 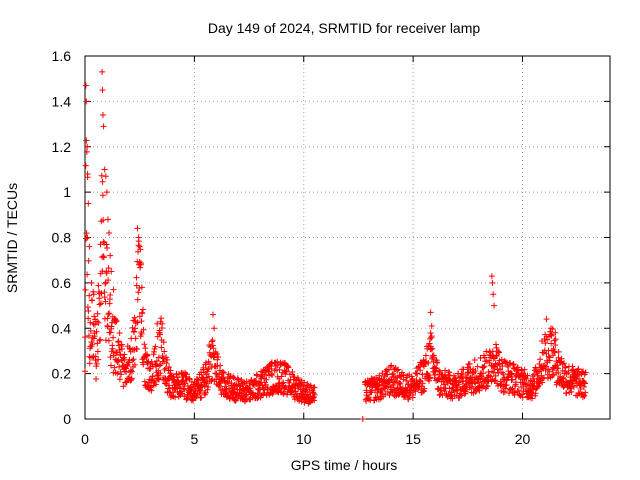 What do you see at coordinates (85, 439) in the screenshot?
I see `x-tick-label: 0` at bounding box center [85, 439].